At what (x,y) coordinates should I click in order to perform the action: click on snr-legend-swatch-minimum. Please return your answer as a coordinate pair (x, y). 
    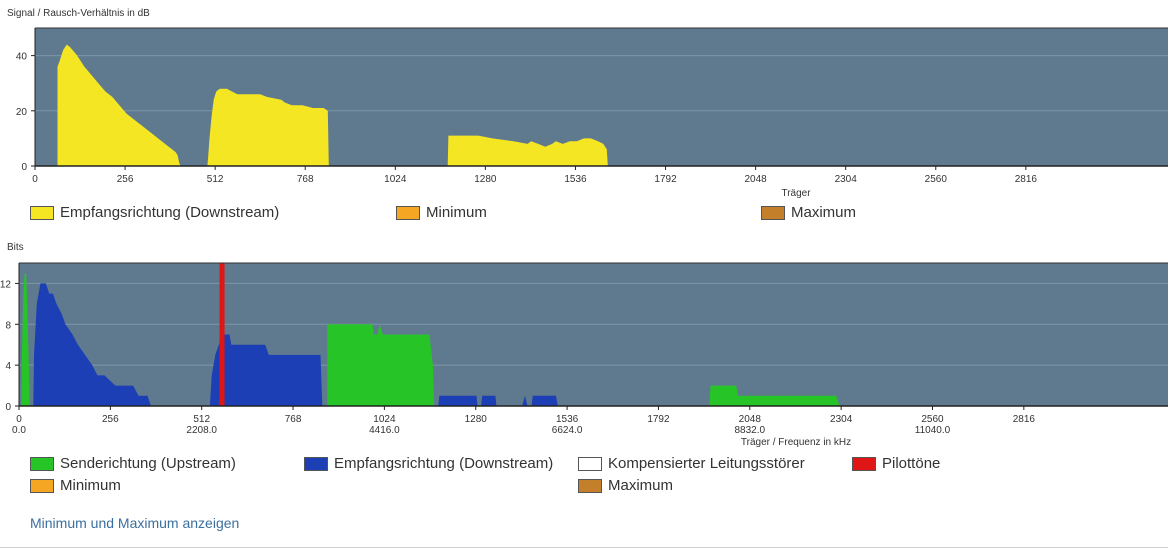
    Looking at the image, I should click on (408, 212).